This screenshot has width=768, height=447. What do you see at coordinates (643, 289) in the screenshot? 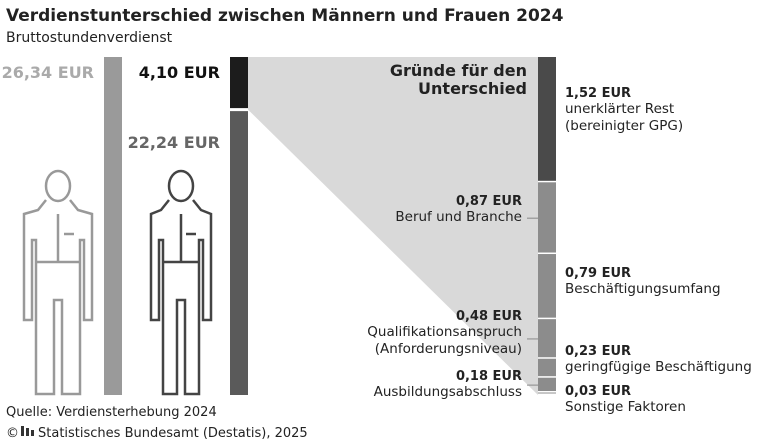
I see `reason-label: Beschäftigungsumfang` at bounding box center [643, 289].